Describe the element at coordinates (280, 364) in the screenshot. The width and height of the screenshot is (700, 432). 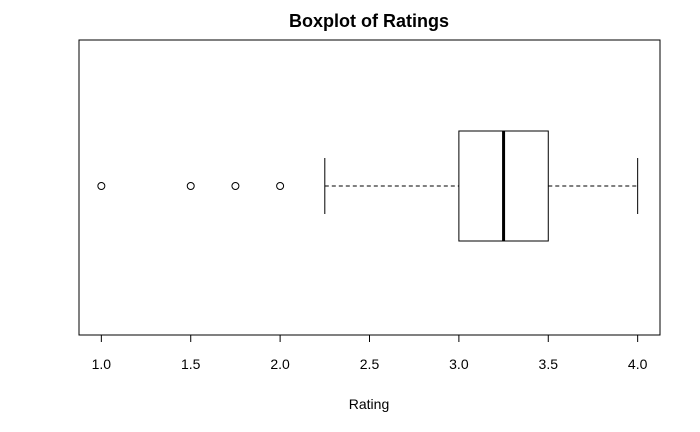
I see `x-tick-label: 2.0` at that location.